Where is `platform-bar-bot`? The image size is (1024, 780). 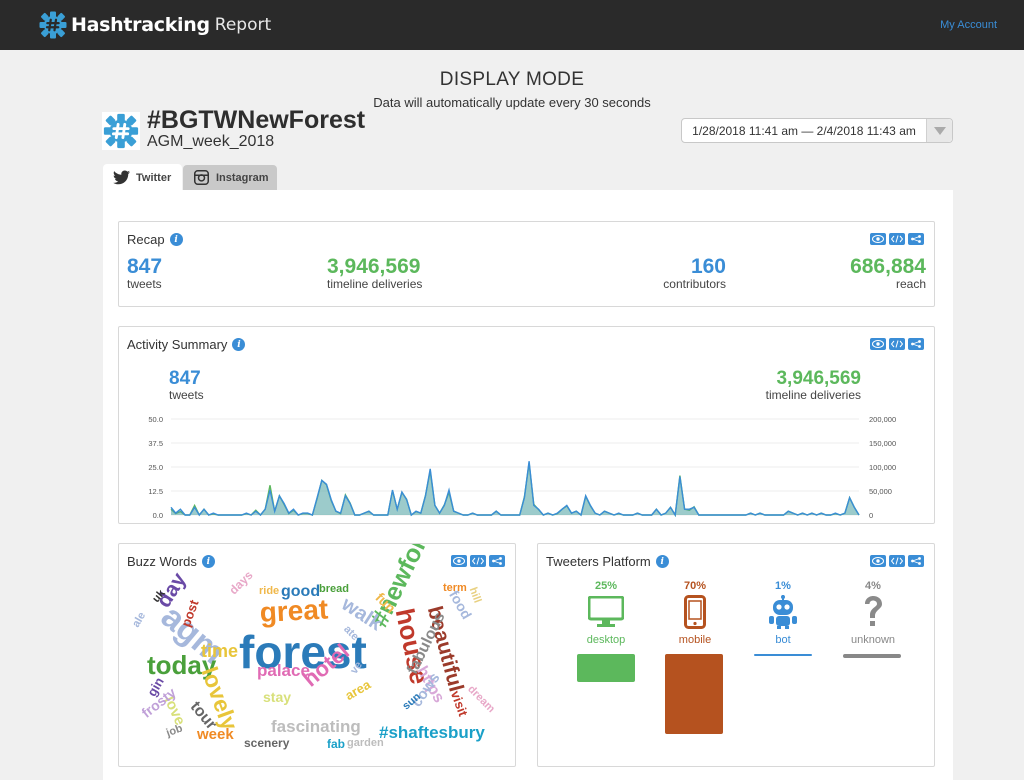 platform-bar-bot is located at coordinates (783, 655).